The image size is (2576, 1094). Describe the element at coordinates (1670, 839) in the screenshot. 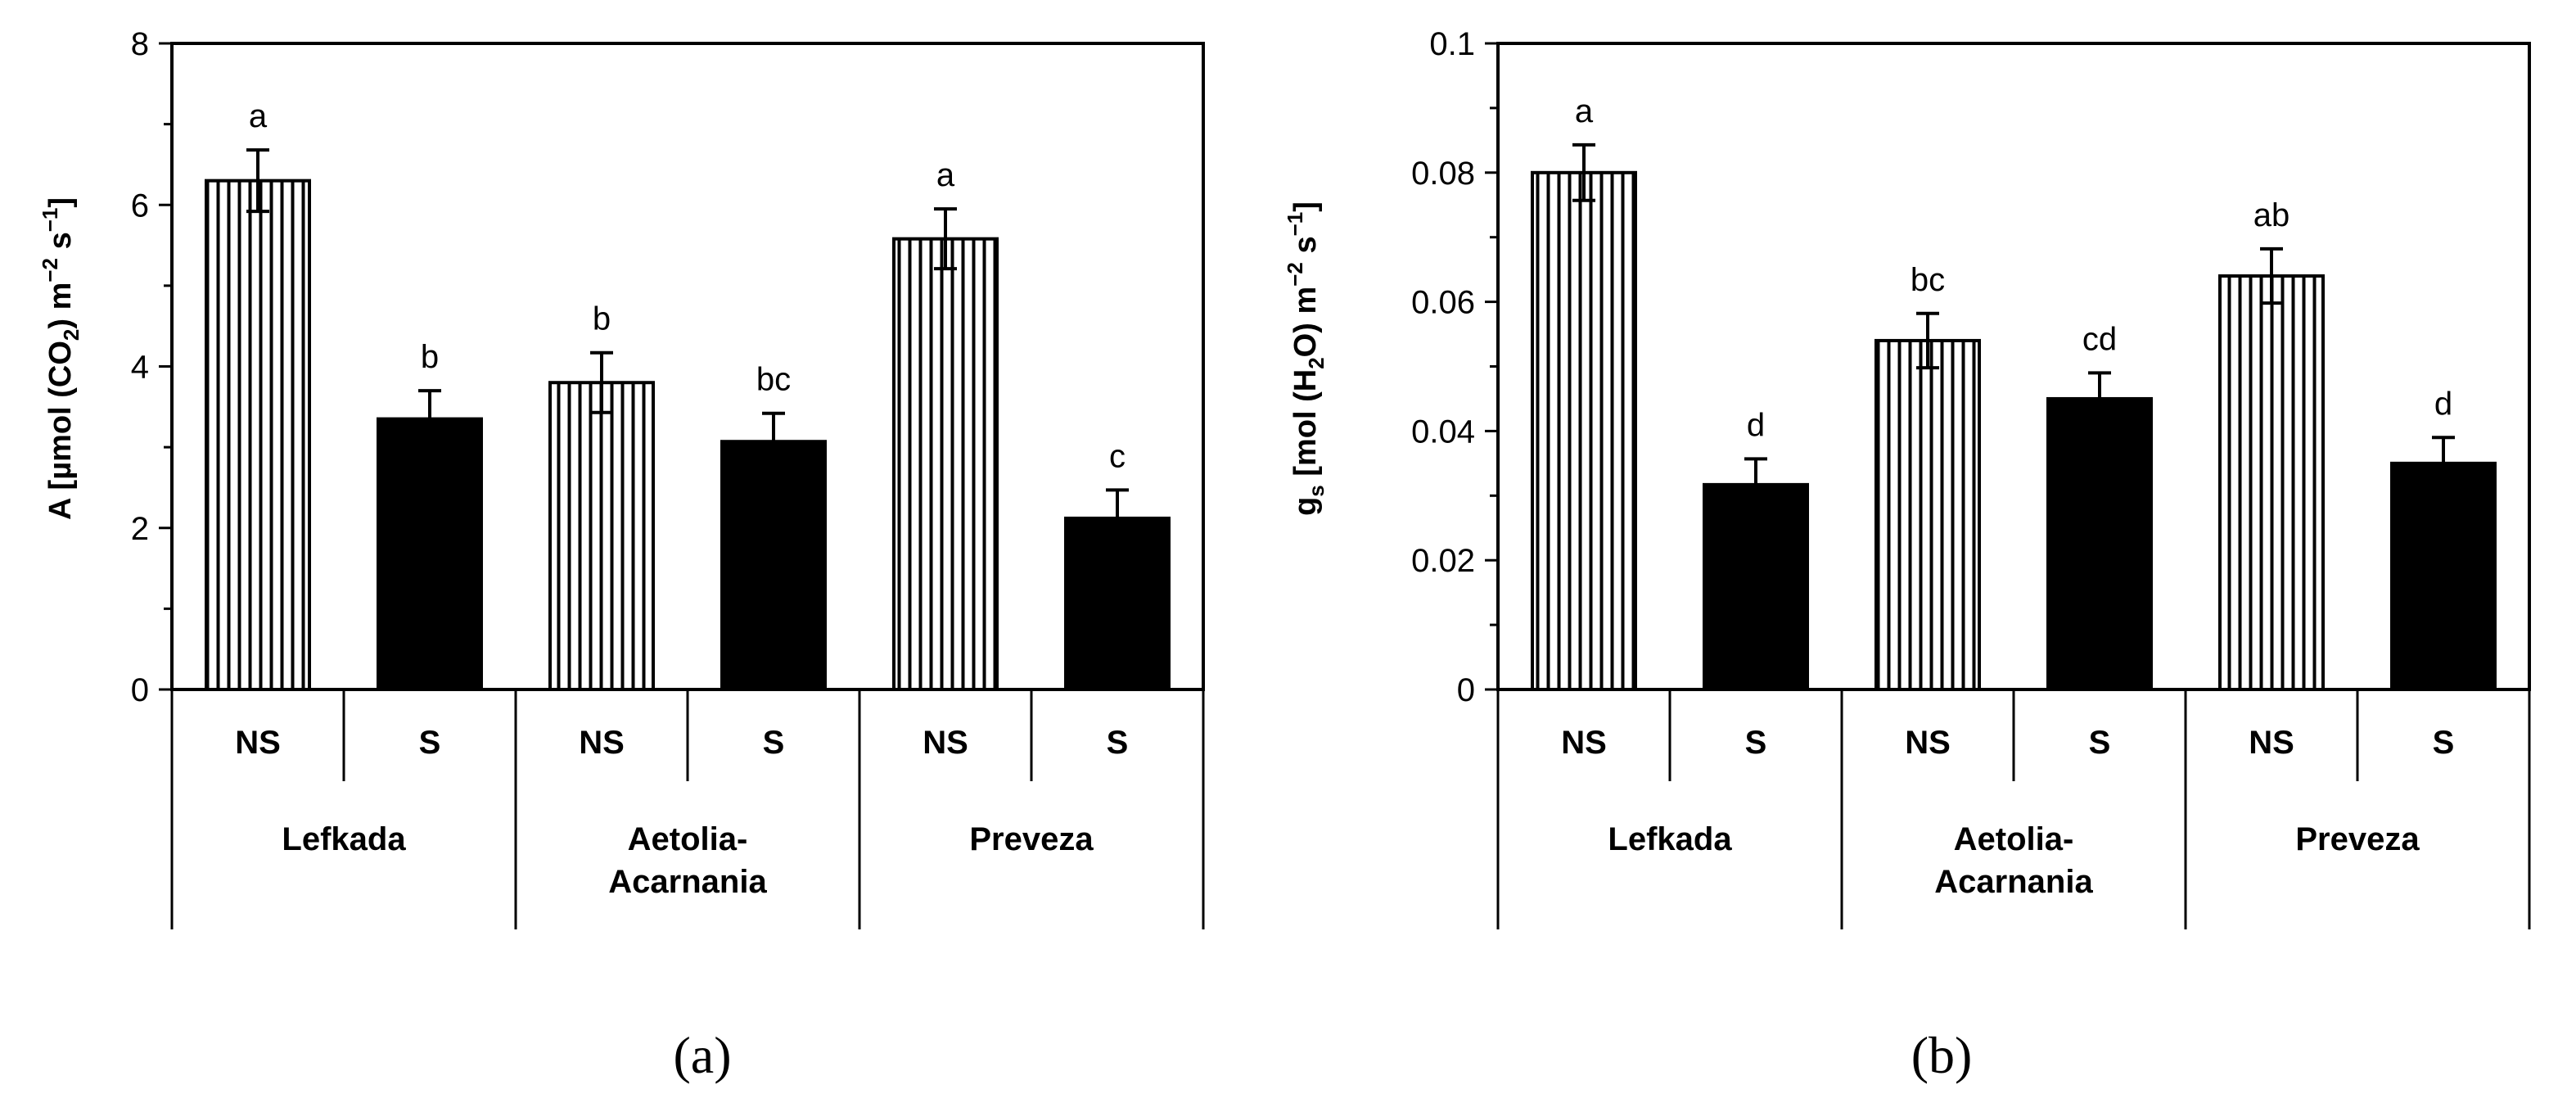

I see `group-label-b: Lefkada` at that location.